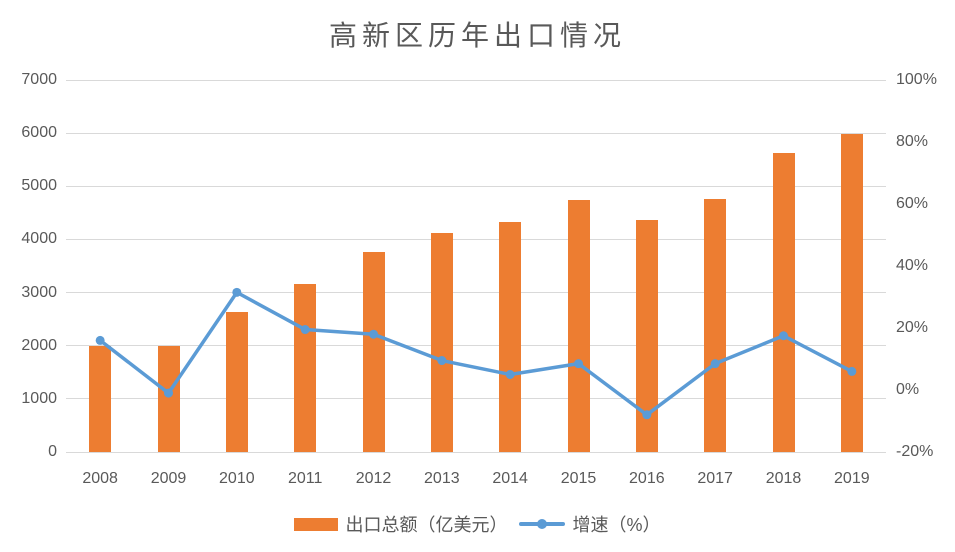 The image size is (955, 552). Describe the element at coordinates (100, 478) in the screenshot. I see `x-axis-tick-label: 2008` at that location.